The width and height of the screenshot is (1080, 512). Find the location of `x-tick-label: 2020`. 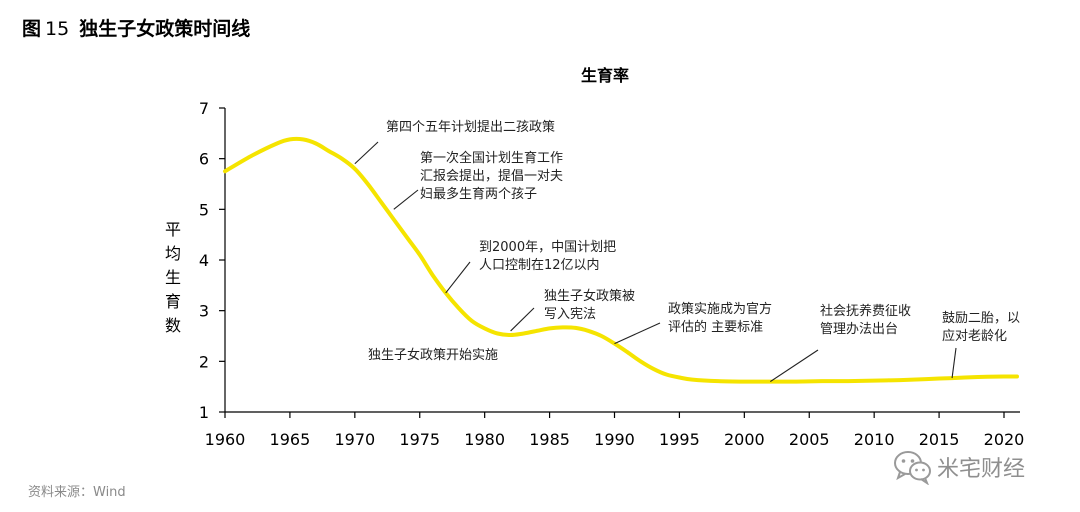

x-tick-label: 2020 is located at coordinates (1004, 439).